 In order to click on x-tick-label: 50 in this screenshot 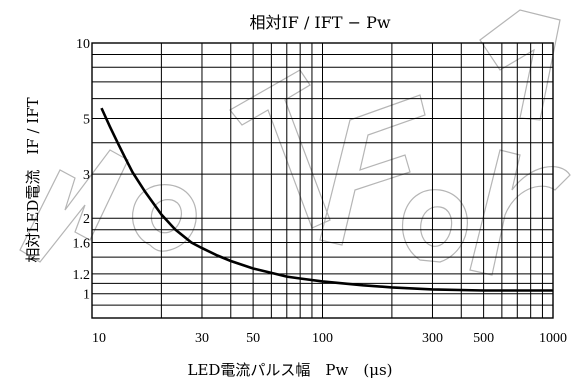, I will do `click(253, 338)`.